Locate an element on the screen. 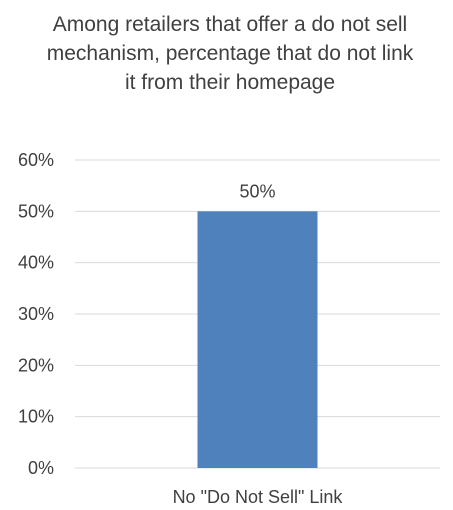 This screenshot has width=453, height=510. y-tick-label: 0% is located at coordinates (41, 468).